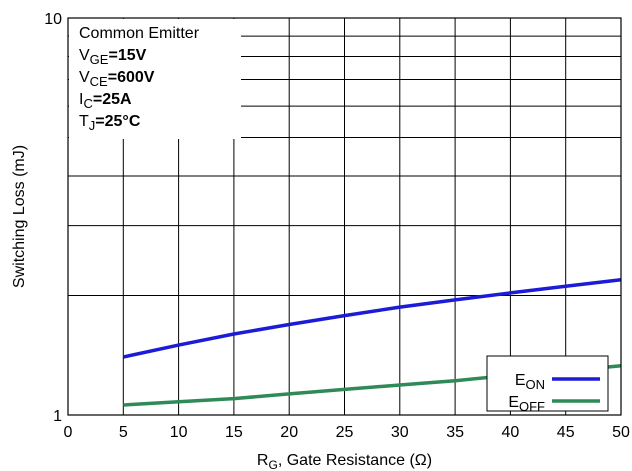 This screenshot has height=471, width=632. I want to click on condition-line: TJ=25°C, so click(110, 123).